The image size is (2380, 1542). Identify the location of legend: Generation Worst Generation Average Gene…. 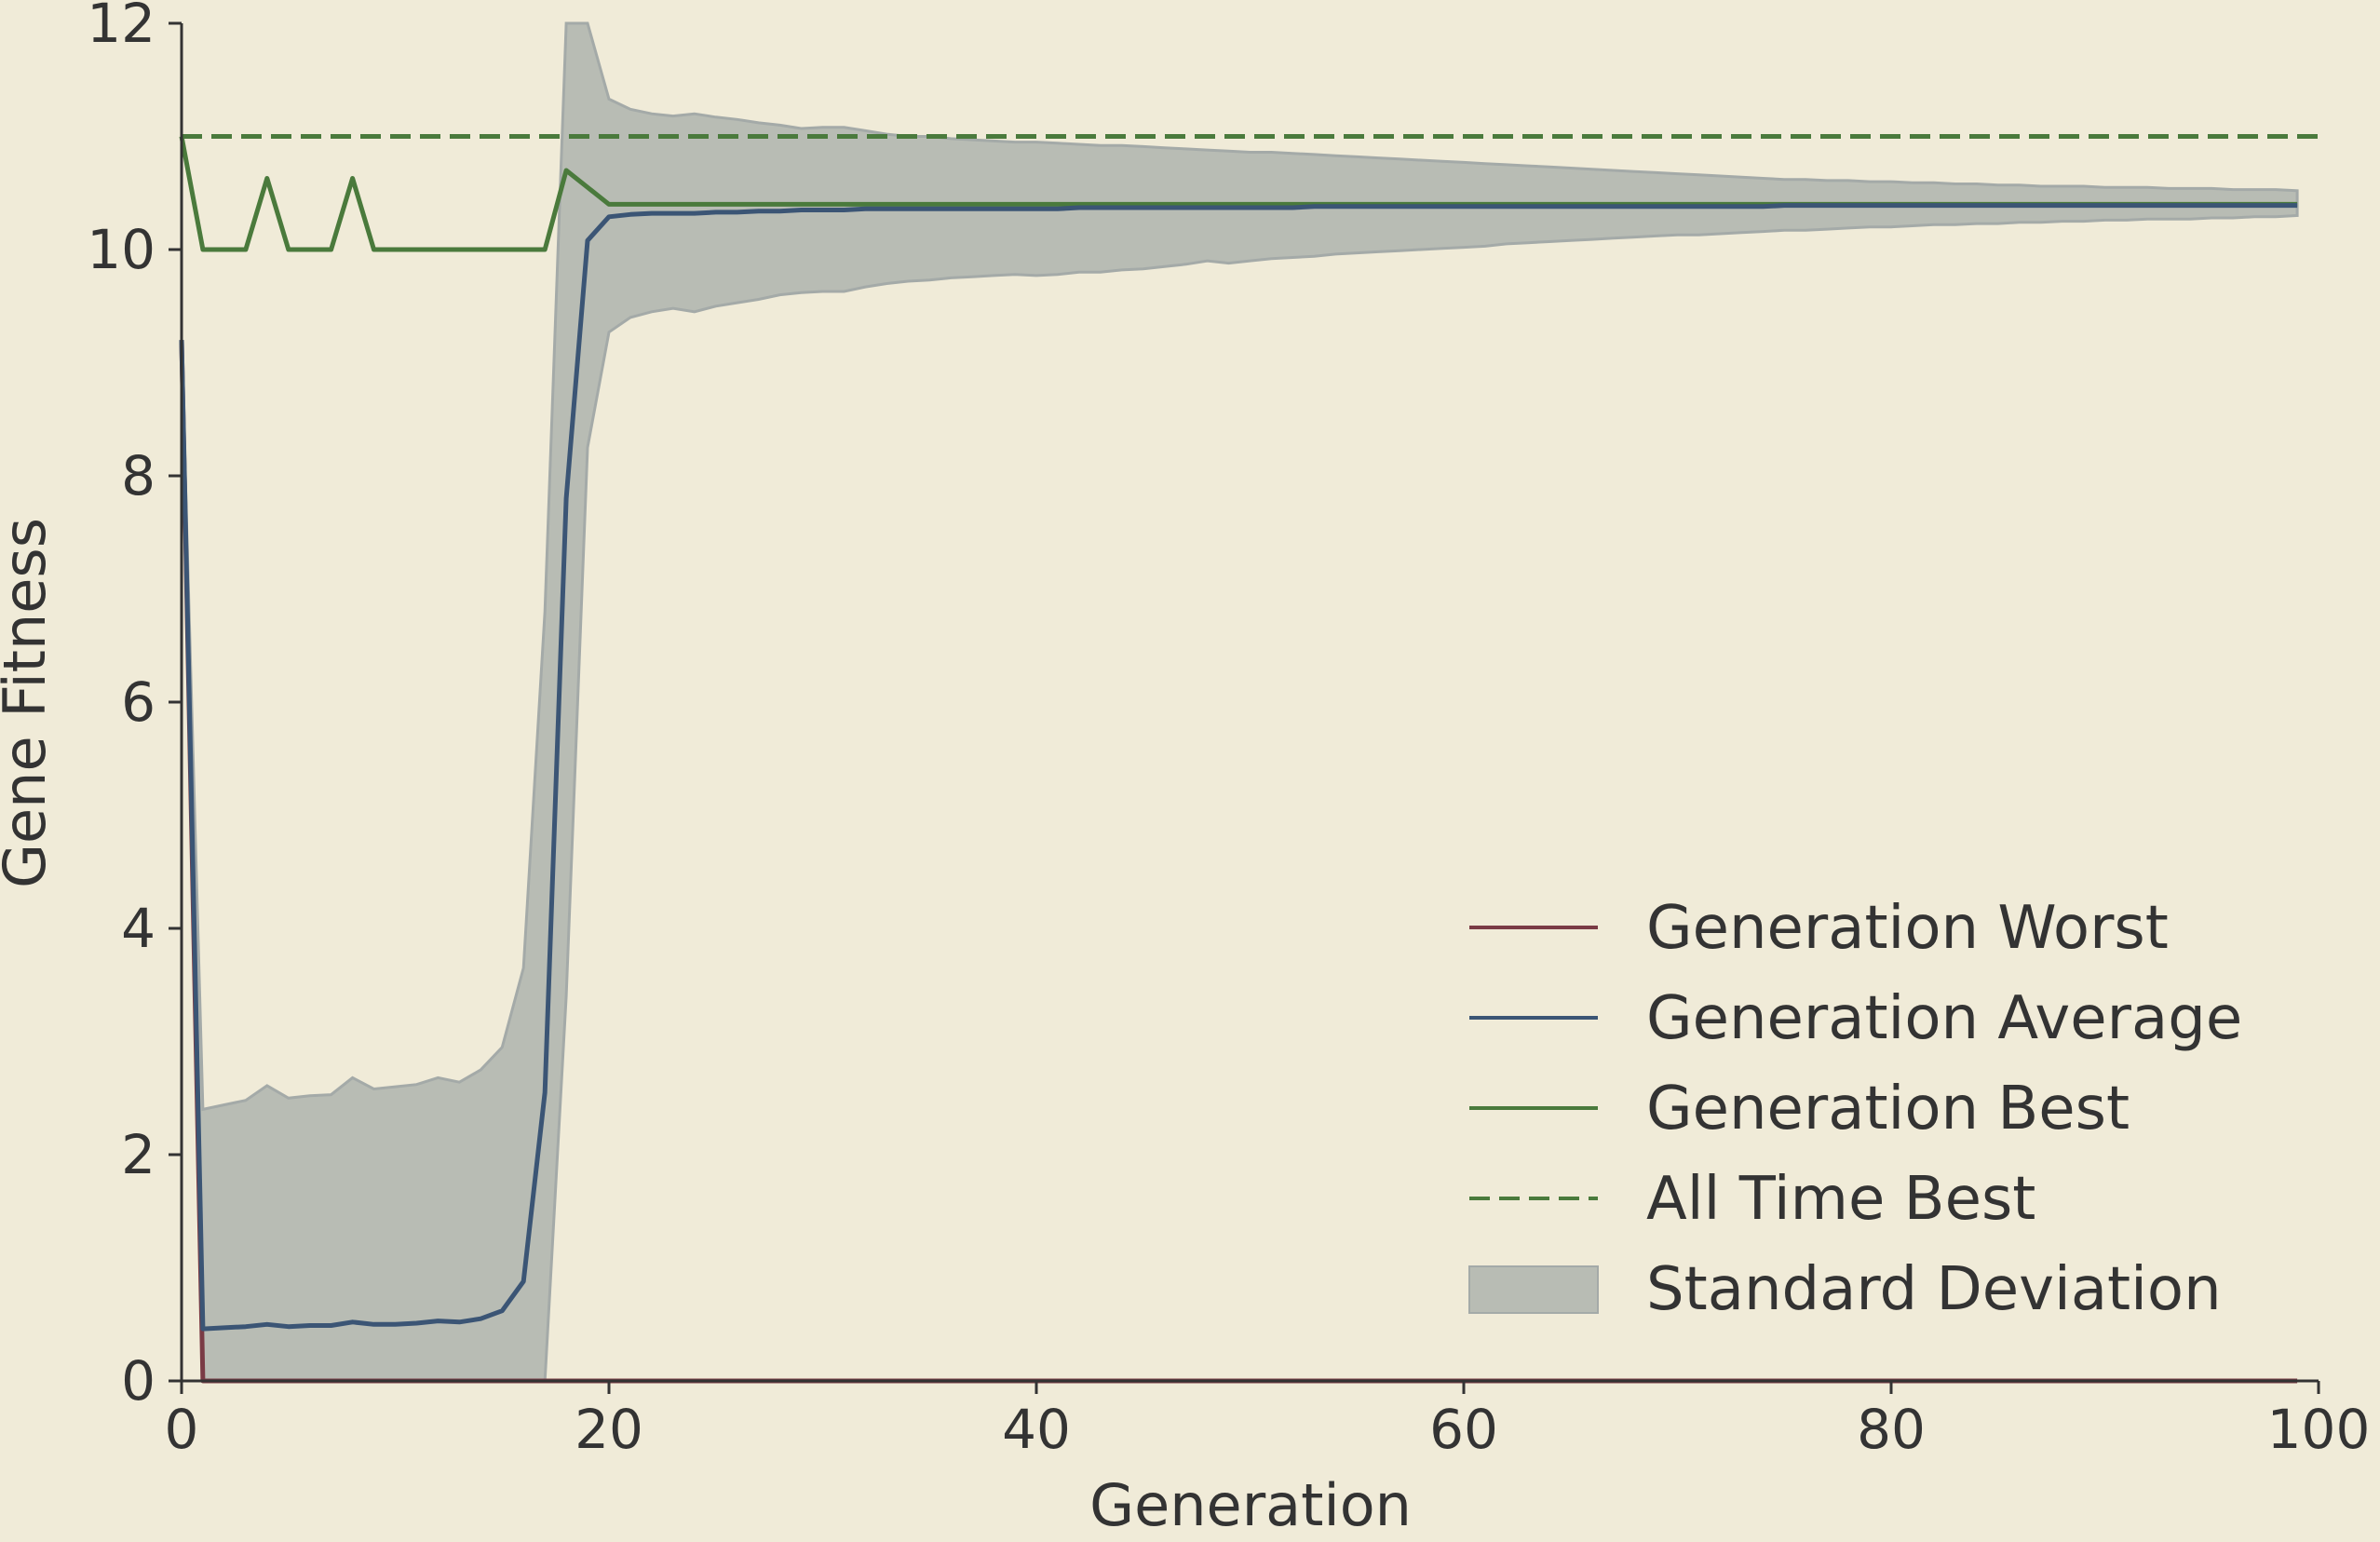
(1855, 1109).